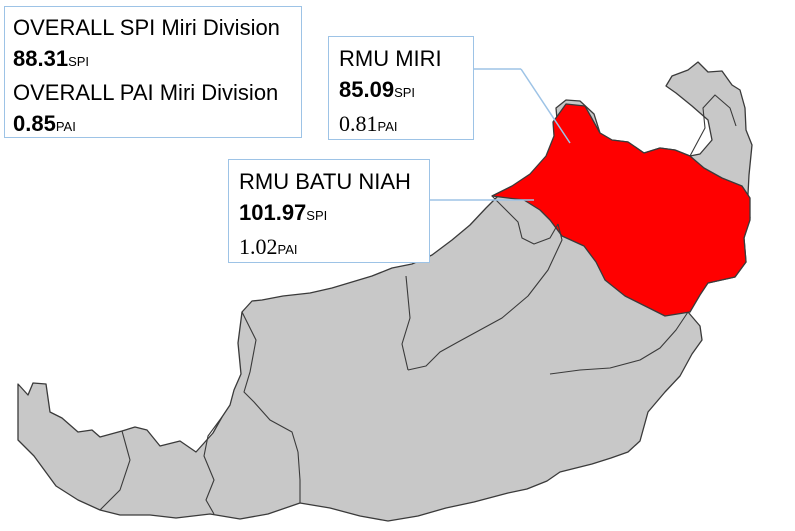 This screenshot has width=795, height=531. What do you see at coordinates (65, 126) in the screenshot?
I see `pai-unit: PAI` at bounding box center [65, 126].